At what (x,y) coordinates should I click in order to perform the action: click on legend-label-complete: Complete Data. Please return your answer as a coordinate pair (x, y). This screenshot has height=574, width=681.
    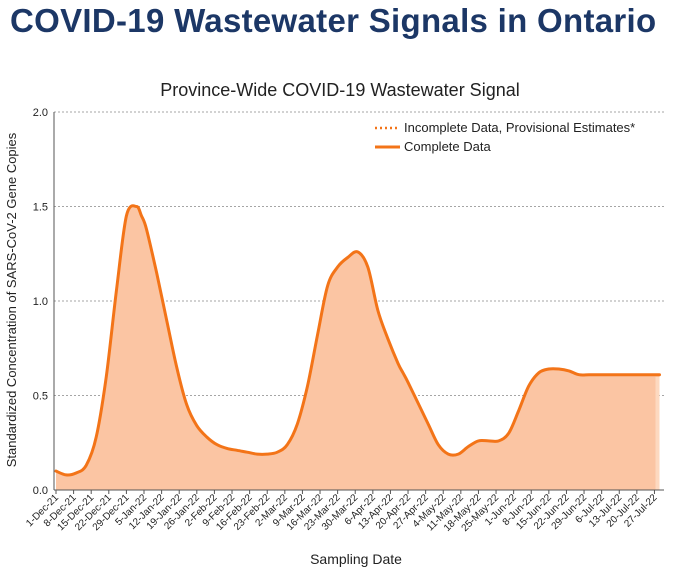
    Looking at the image, I should click on (447, 146).